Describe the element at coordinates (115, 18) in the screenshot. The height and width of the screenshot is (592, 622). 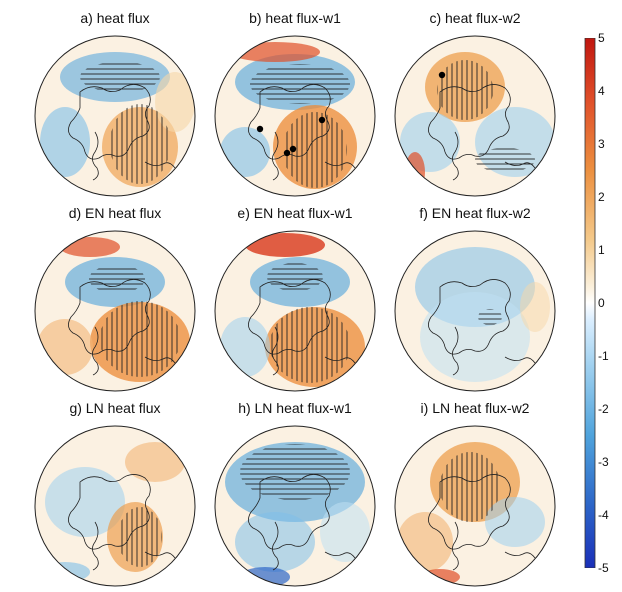
I see `panel-title: a) heat flux` at that location.